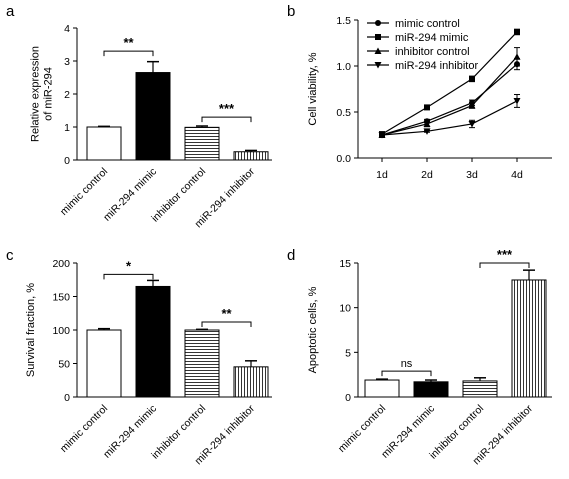  What do you see at coordinates (10, 255) in the screenshot?
I see `panel-letter-c: c` at bounding box center [10, 255].